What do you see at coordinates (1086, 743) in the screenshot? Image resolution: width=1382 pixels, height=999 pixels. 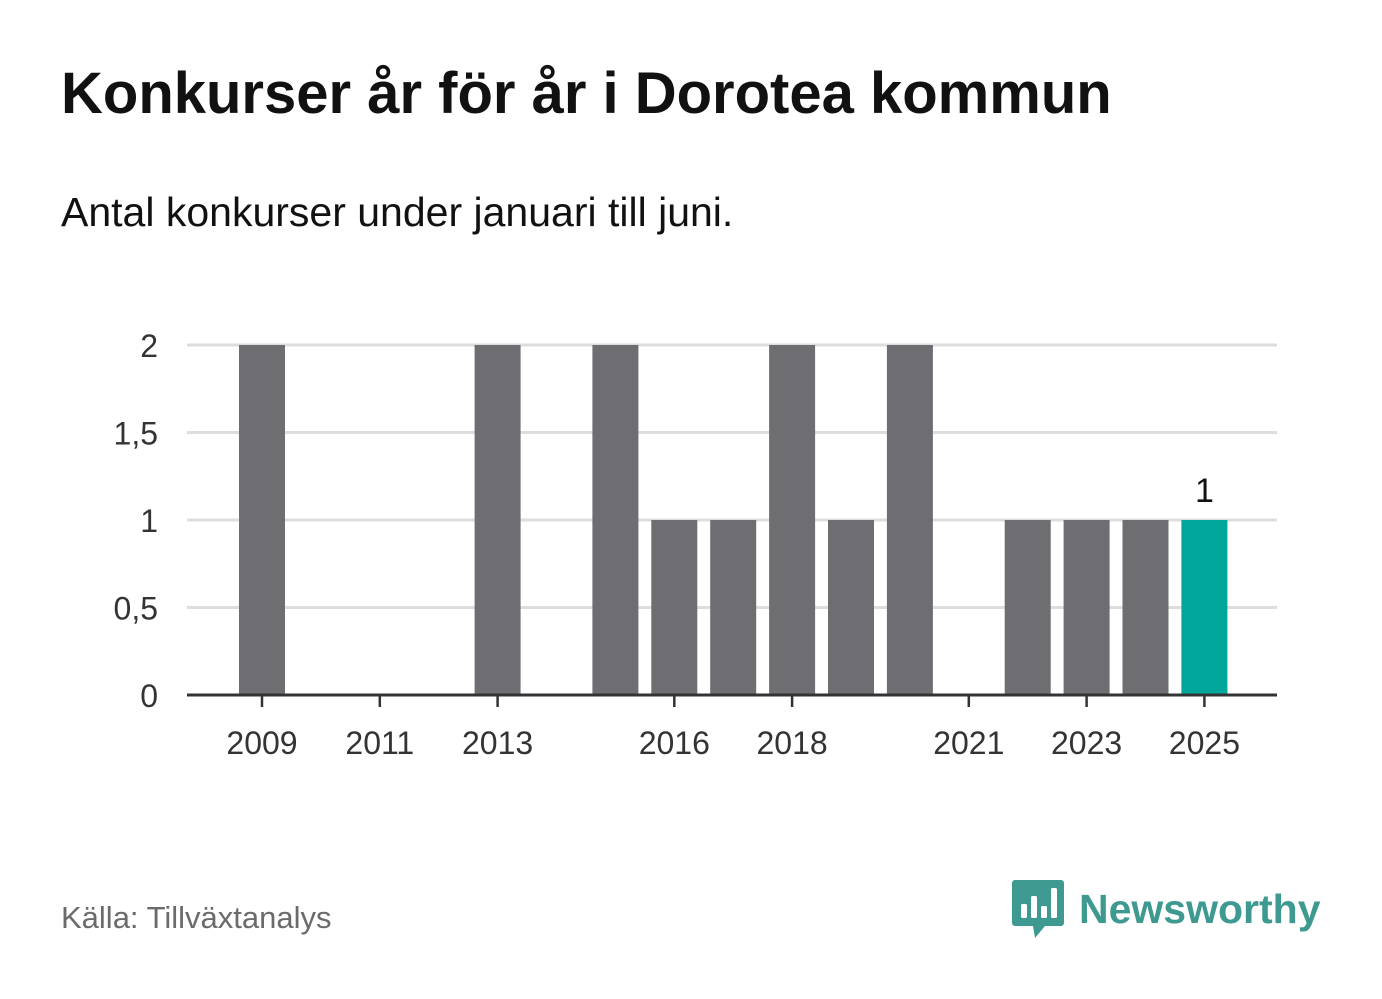 I see `x-tick-label: 2023` at bounding box center [1086, 743].